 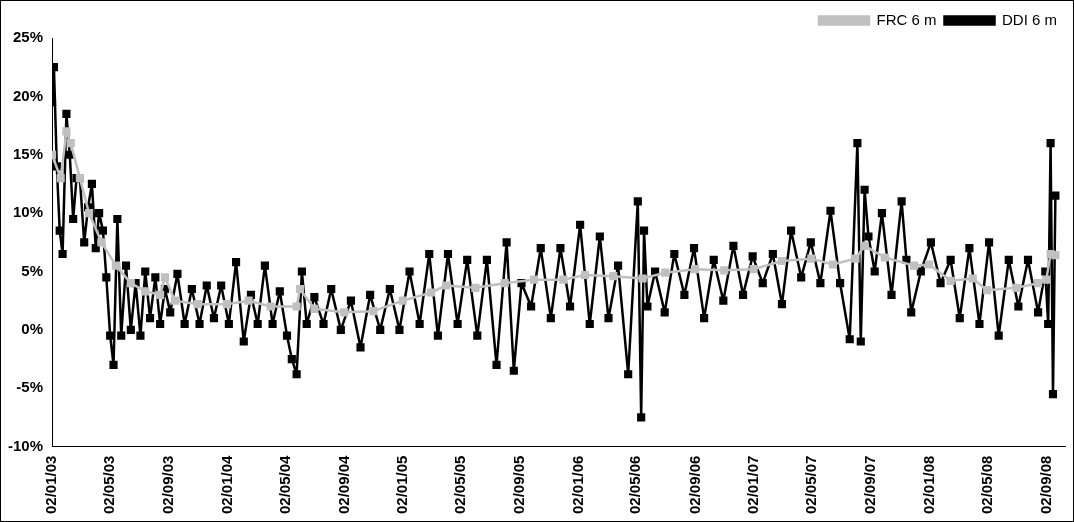 What do you see at coordinates (284, 484) in the screenshot?
I see `x-tick-label: 02/05/04` at bounding box center [284, 484].